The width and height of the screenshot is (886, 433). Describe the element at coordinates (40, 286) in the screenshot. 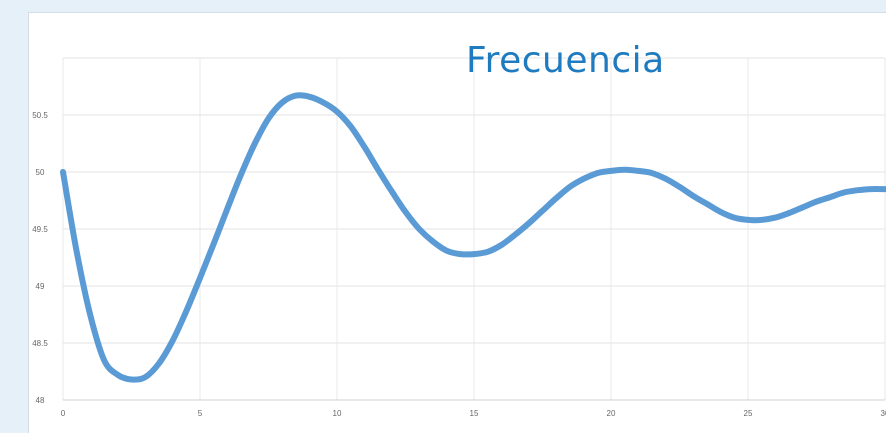

I see `y-tick-label: 49` at that location.